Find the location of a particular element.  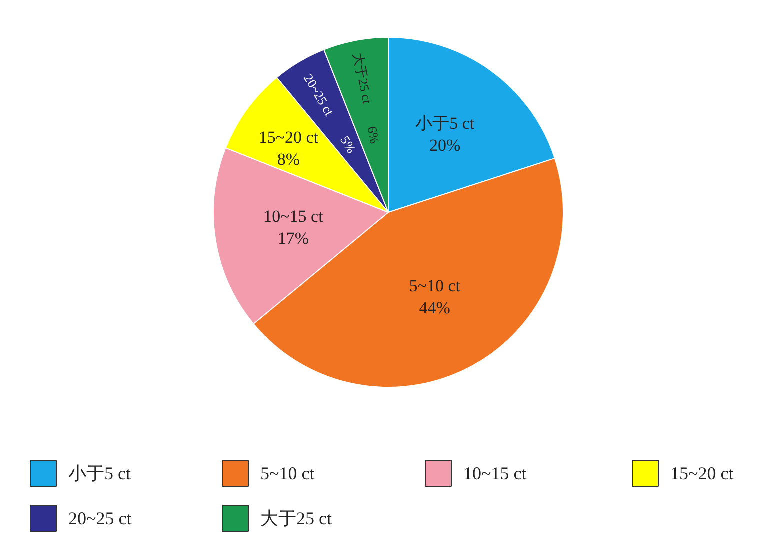

data-label: 20% is located at coordinates (445, 146).